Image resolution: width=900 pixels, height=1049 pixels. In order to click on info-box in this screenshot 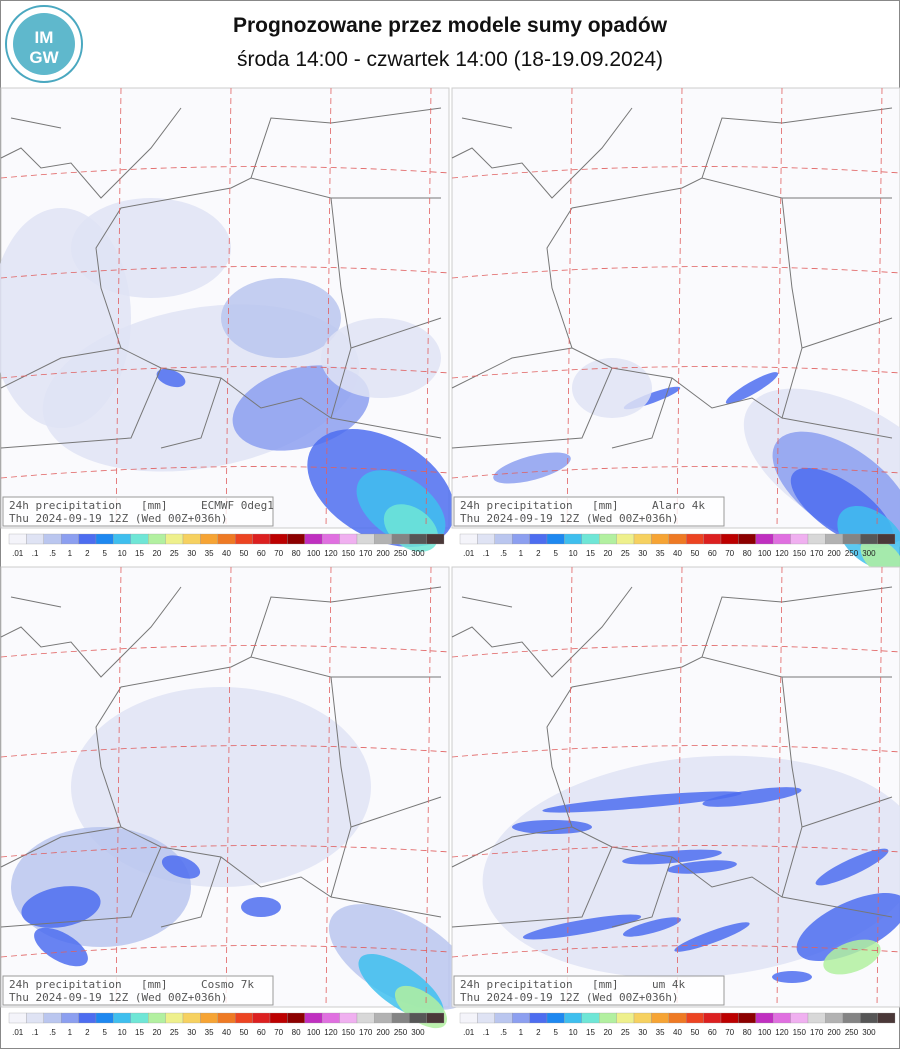, I will do `click(589, 511)`.